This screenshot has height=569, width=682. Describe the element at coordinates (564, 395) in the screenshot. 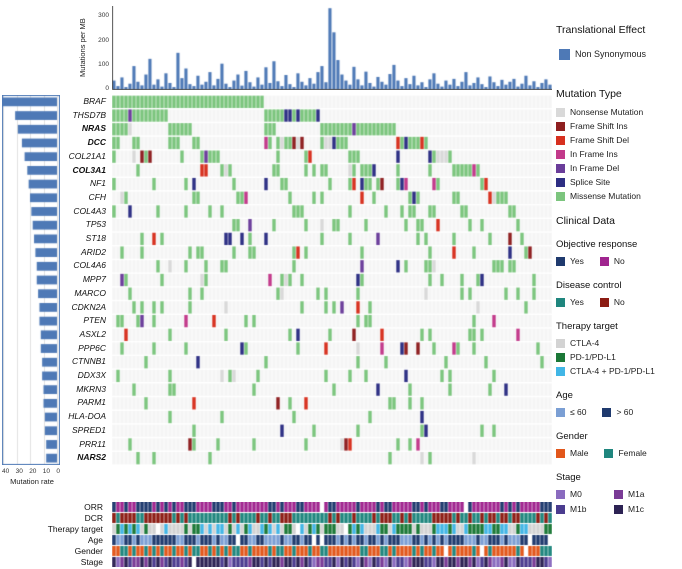

I see `legend-group-title: Age` at that location.